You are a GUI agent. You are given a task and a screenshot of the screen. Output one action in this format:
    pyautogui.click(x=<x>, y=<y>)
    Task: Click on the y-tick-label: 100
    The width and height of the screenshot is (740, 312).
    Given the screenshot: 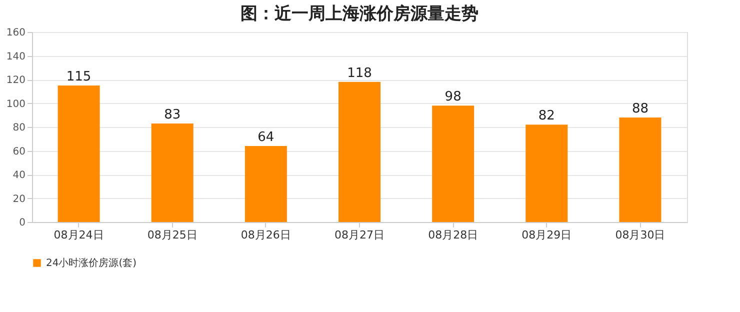 What is the action you would take?
    pyautogui.click(x=16, y=104)
    